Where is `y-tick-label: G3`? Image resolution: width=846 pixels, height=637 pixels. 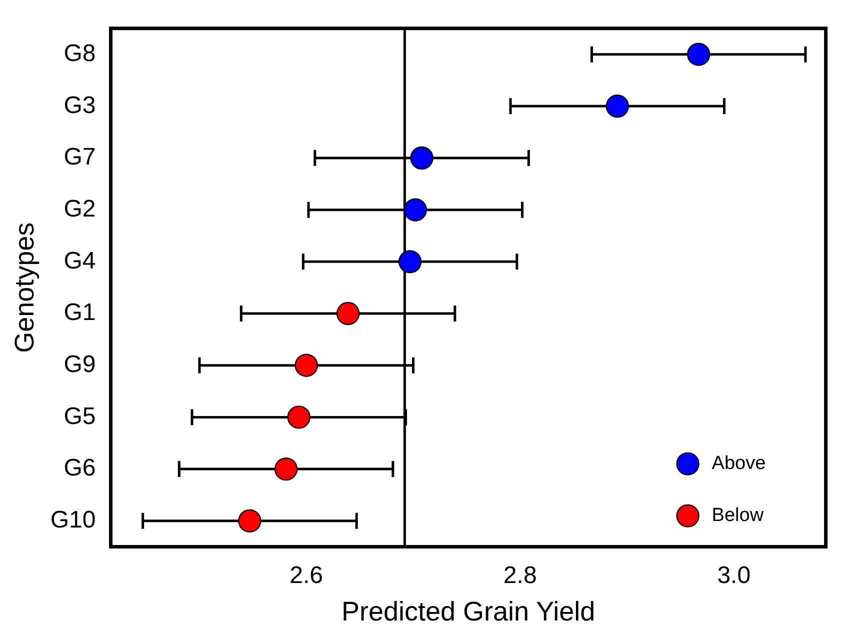 y-tick-label: G3 is located at coordinates (80, 105).